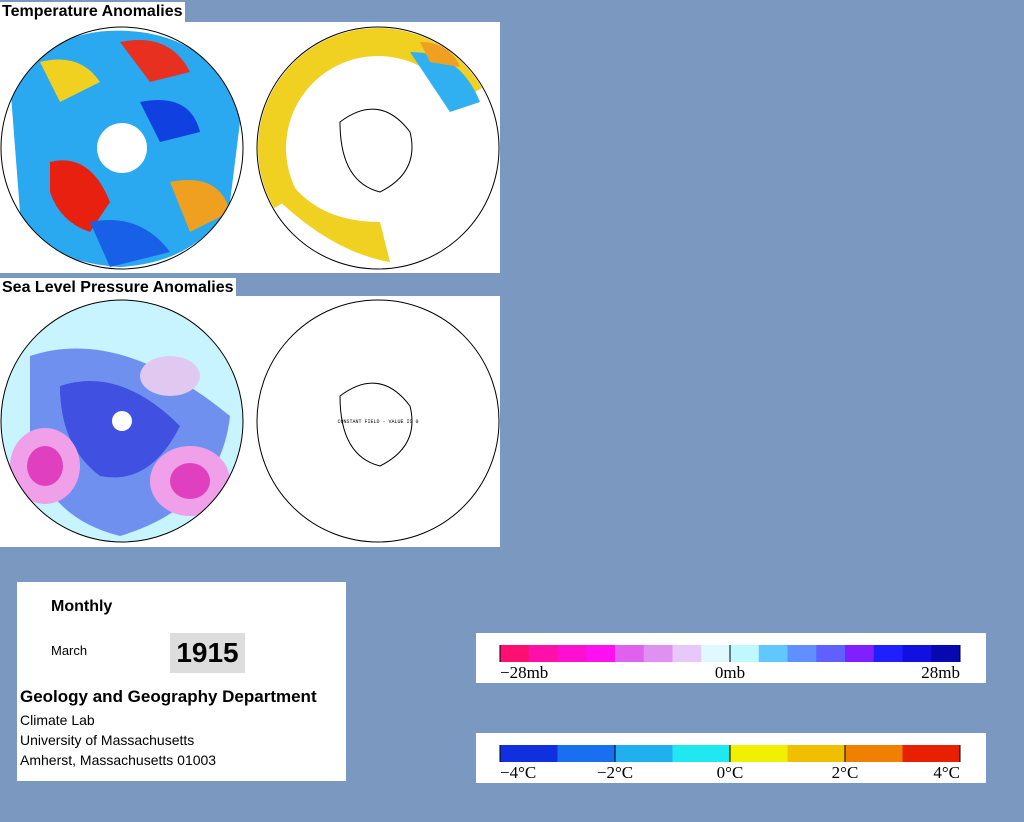 This screenshot has height=822, width=1024. What do you see at coordinates (122, 148) in the screenshot?
I see `north-hemisphere-temp` at bounding box center [122, 148].